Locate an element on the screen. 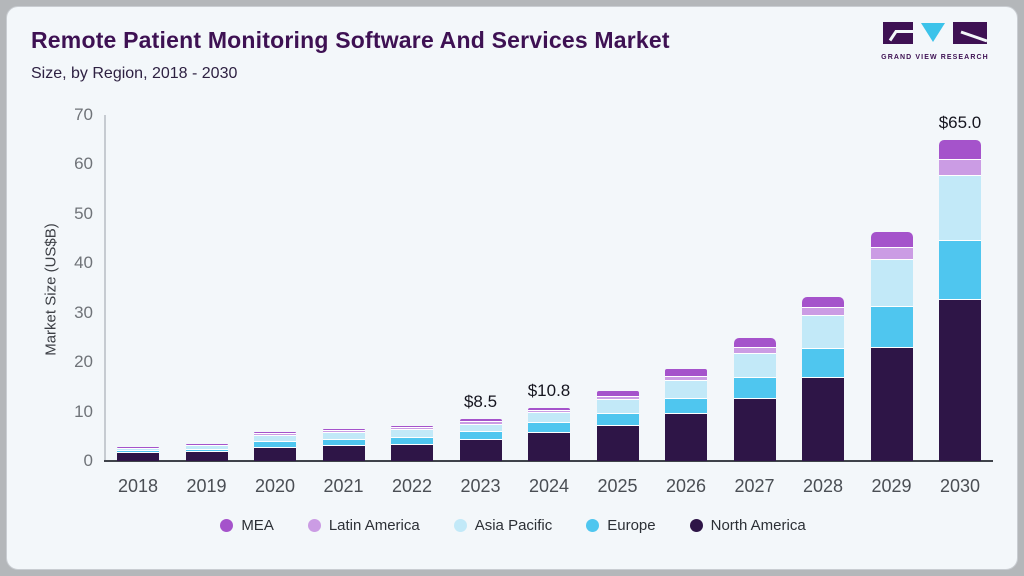 This screenshot has height=576, width=1024. x-label-2023: 2023 is located at coordinates (480, 486).